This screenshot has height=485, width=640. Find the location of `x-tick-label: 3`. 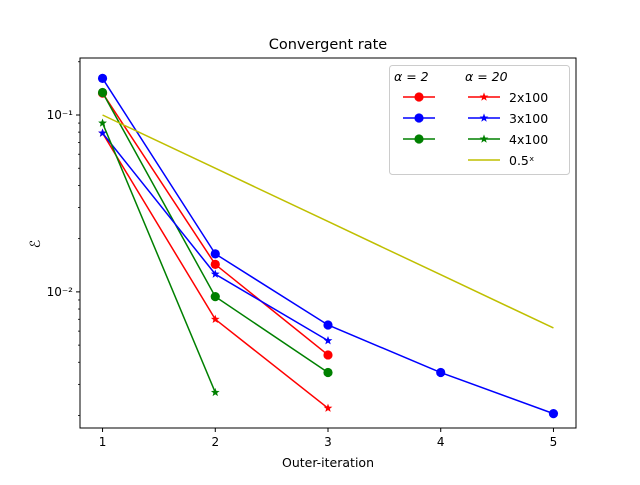

x-tick-label: 3 is located at coordinates (328, 442).